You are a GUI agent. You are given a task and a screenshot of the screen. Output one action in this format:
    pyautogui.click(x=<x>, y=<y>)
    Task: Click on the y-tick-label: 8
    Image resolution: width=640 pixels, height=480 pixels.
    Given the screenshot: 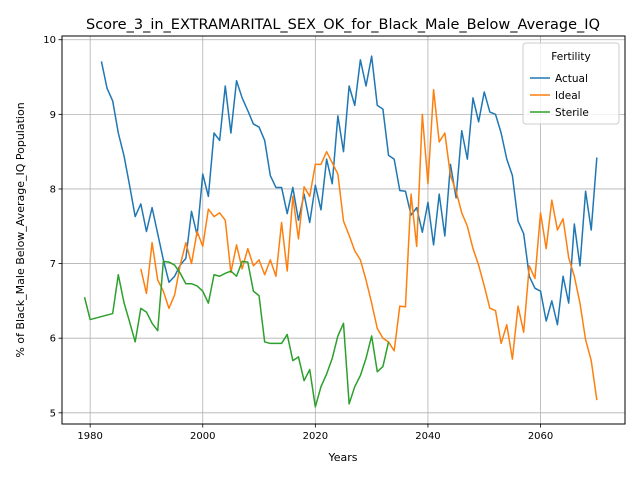 What is the action you would take?
    pyautogui.click(x=53, y=189)
    